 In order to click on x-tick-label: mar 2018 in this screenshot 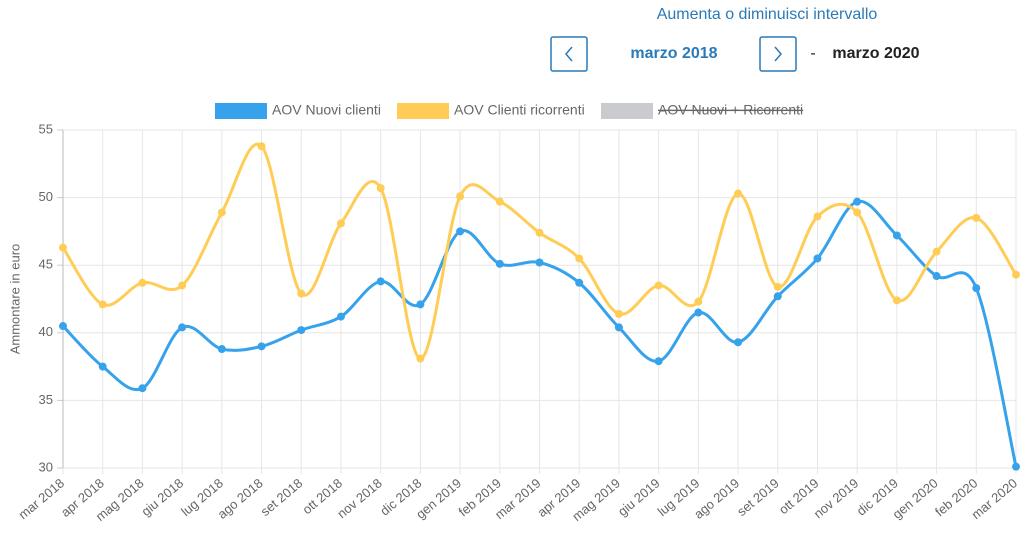, I will do `click(41, 498)`.